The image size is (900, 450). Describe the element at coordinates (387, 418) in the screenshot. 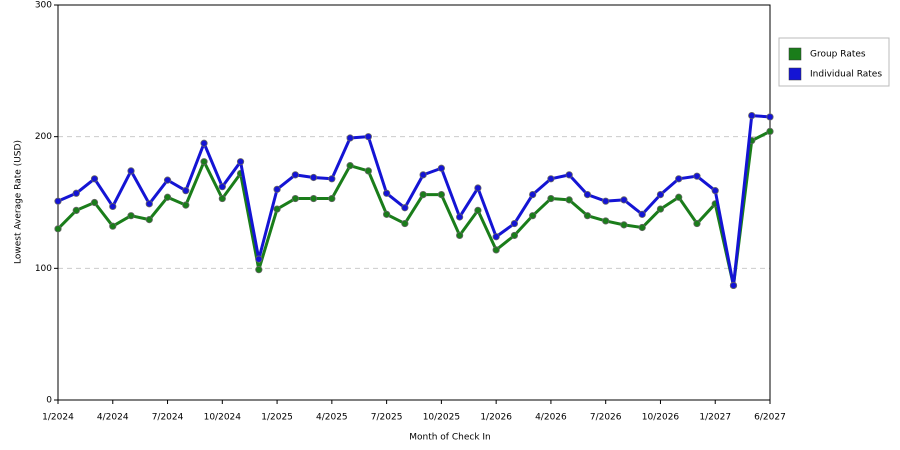

I see `x-tick-label: 7/2025` at that location.